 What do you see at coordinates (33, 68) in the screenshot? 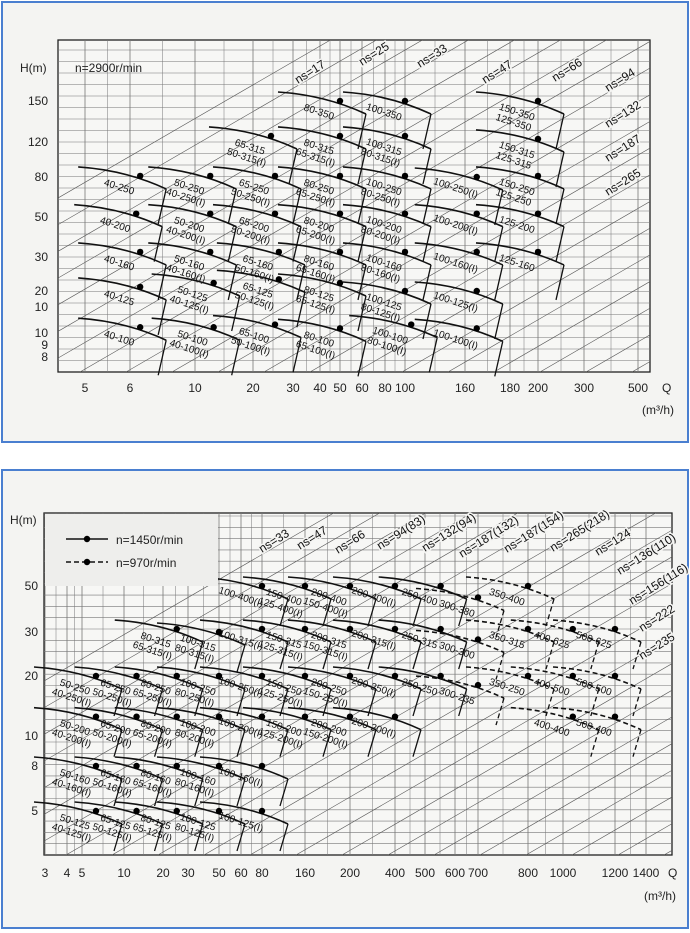
I see `y-axis-label: H(m)` at bounding box center [33, 68].